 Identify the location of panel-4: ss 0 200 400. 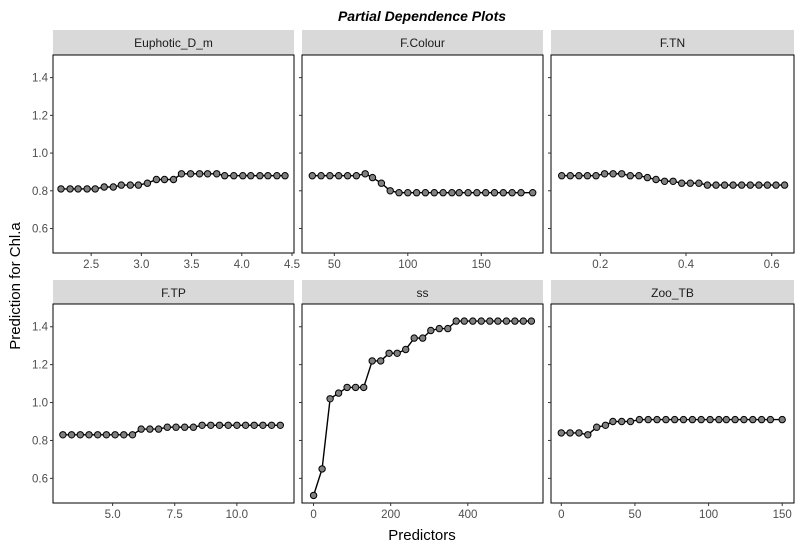
(421, 400).